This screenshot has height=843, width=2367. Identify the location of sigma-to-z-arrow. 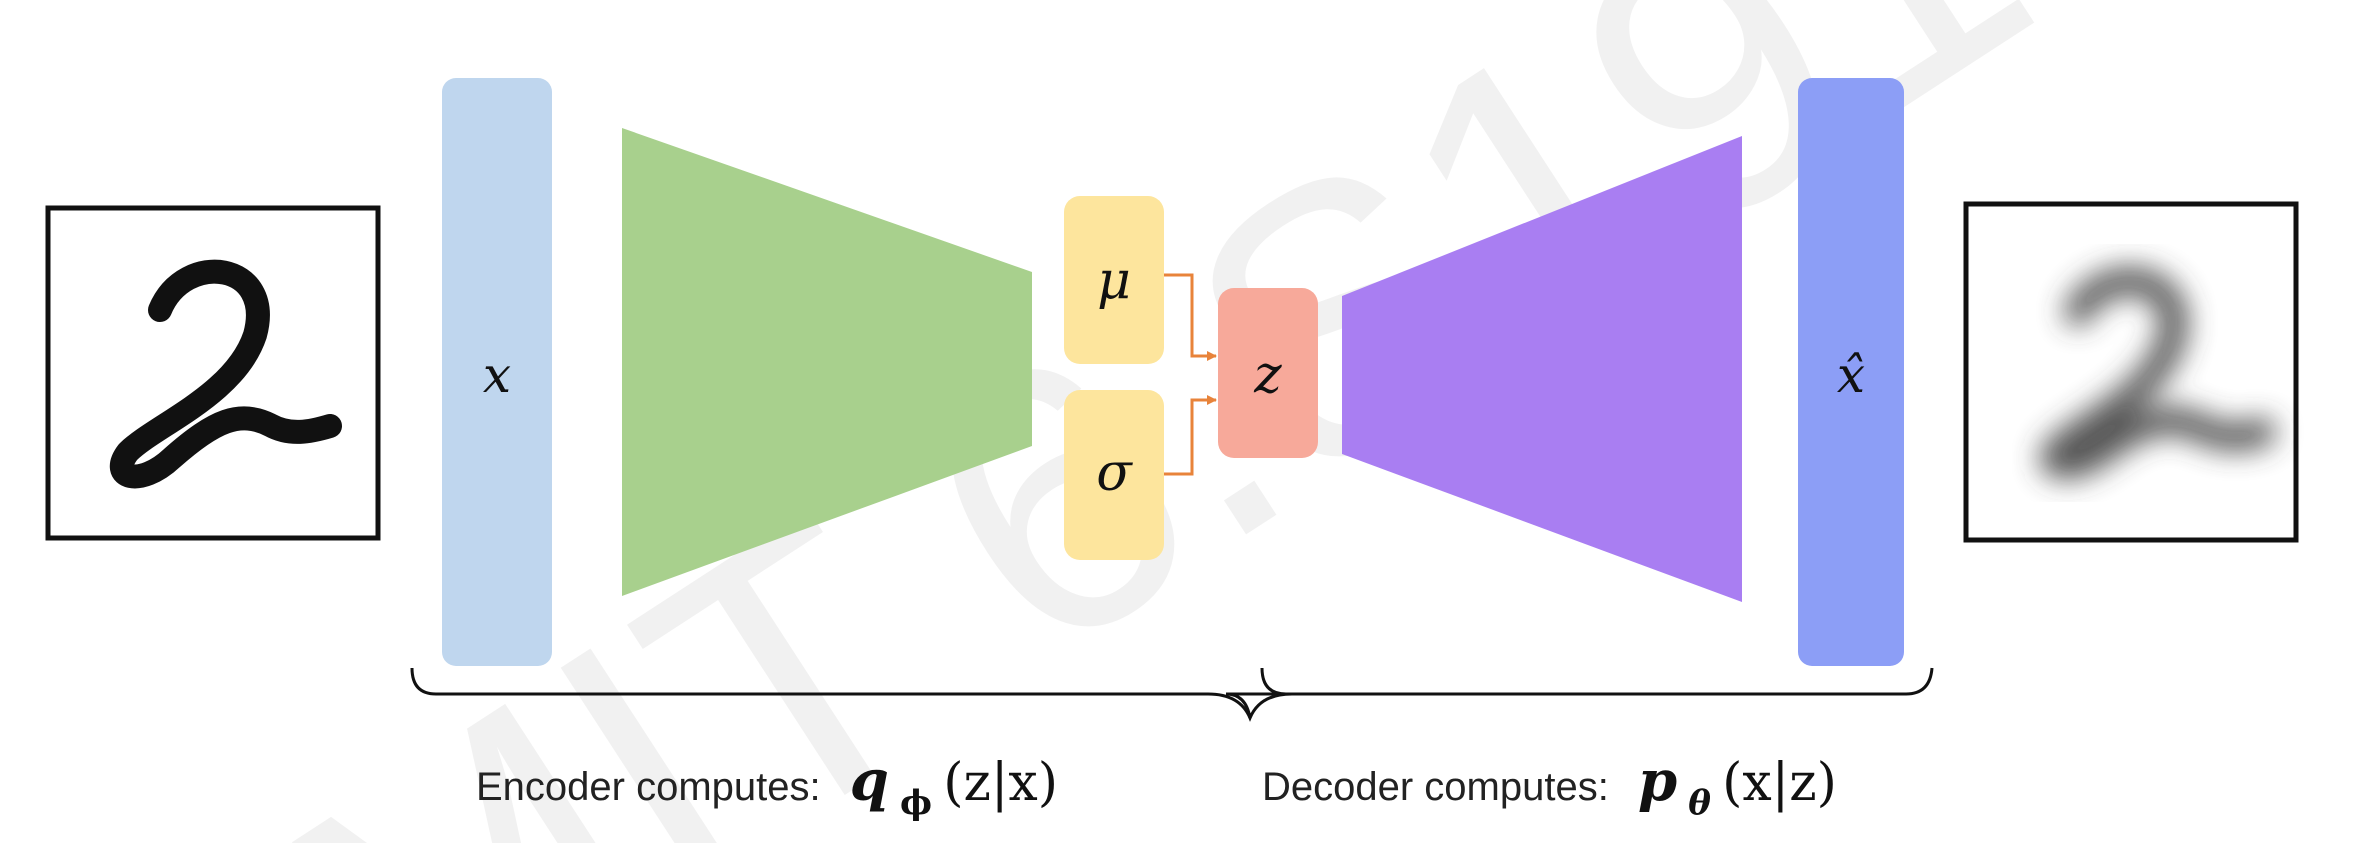
(1190, 435).